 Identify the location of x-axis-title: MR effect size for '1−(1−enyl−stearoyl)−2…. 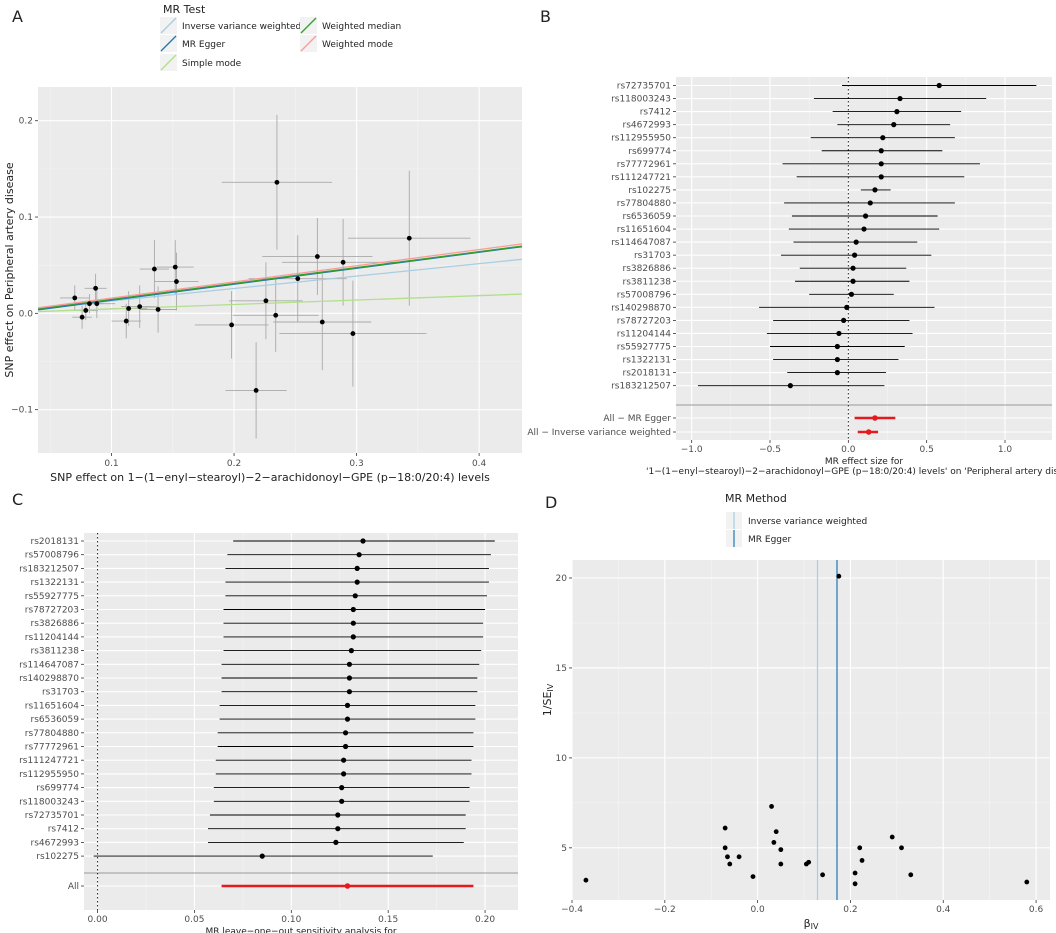
(851, 467).